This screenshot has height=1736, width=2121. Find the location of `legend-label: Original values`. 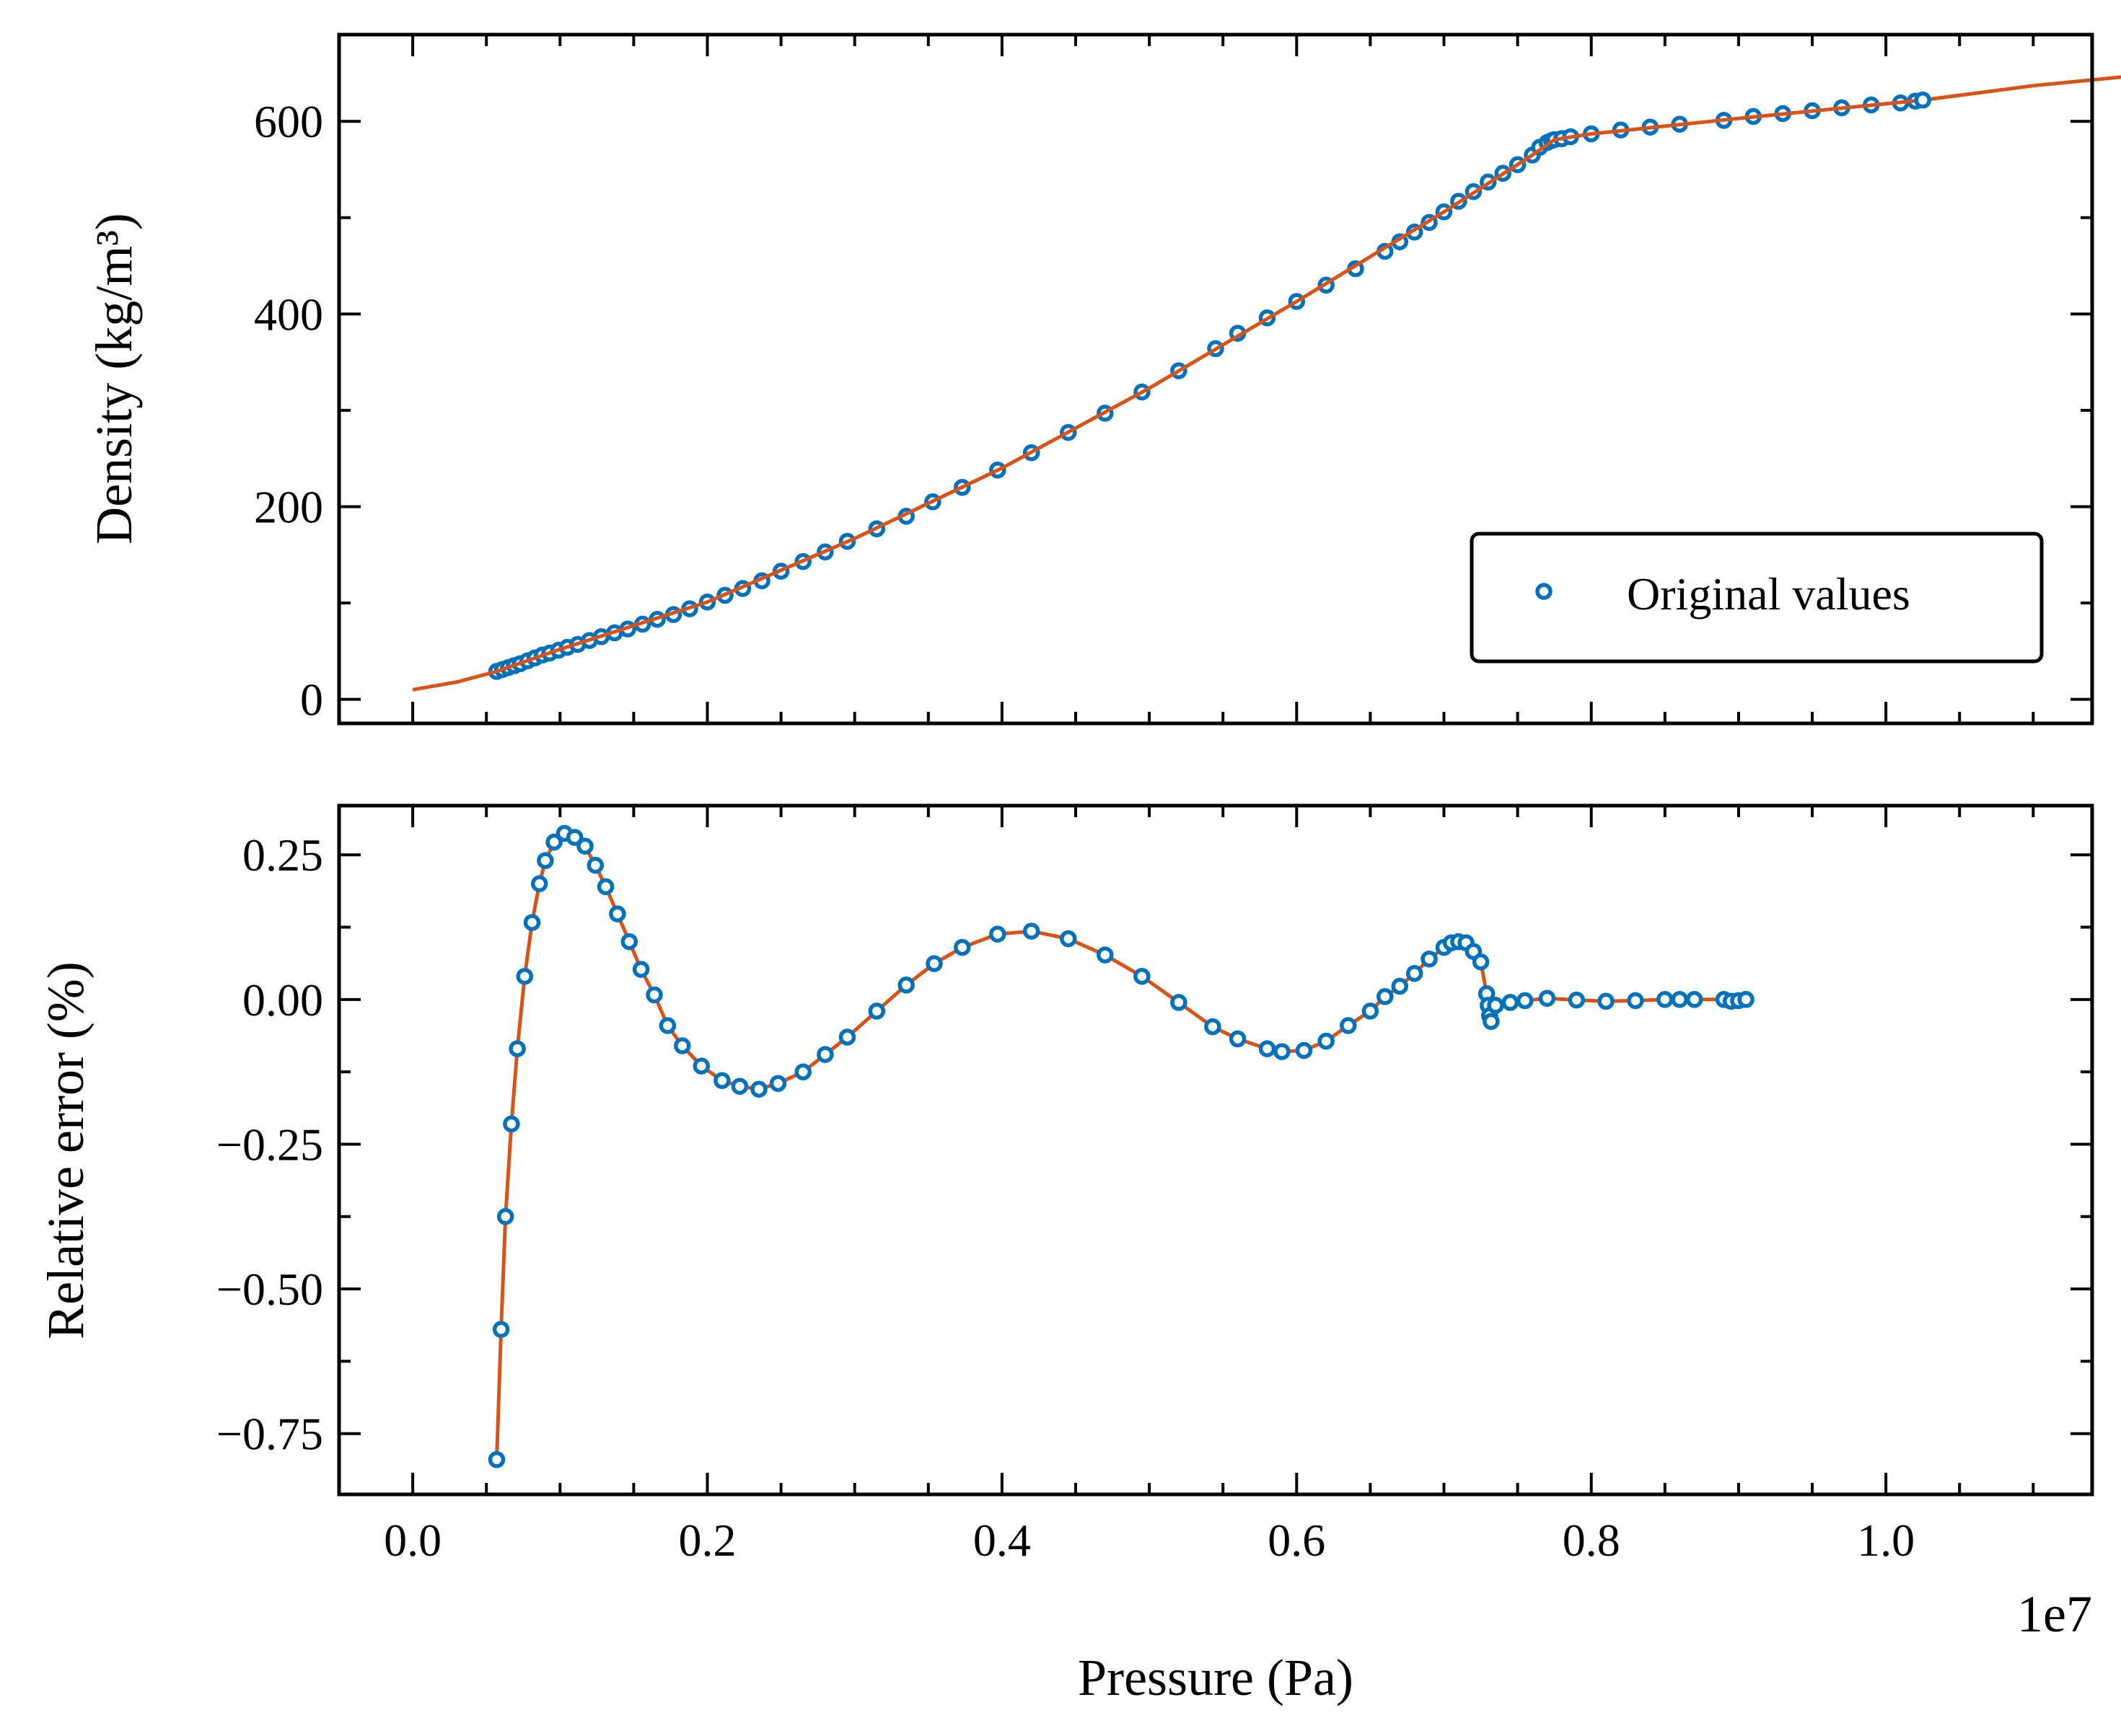

legend-label: Original values is located at coordinates (1768, 594).